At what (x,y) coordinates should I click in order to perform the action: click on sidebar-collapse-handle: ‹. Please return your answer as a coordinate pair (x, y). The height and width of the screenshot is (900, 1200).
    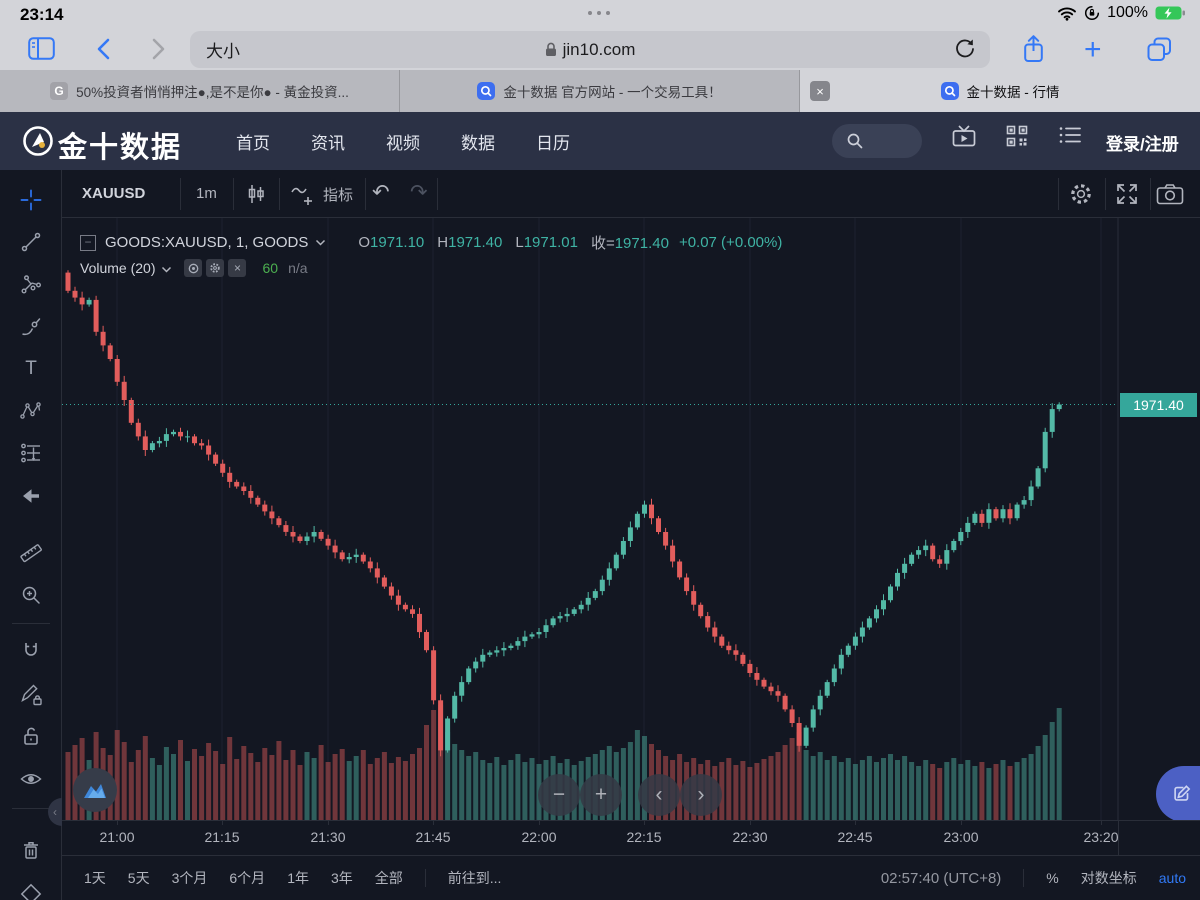
    Looking at the image, I should click on (55, 812).